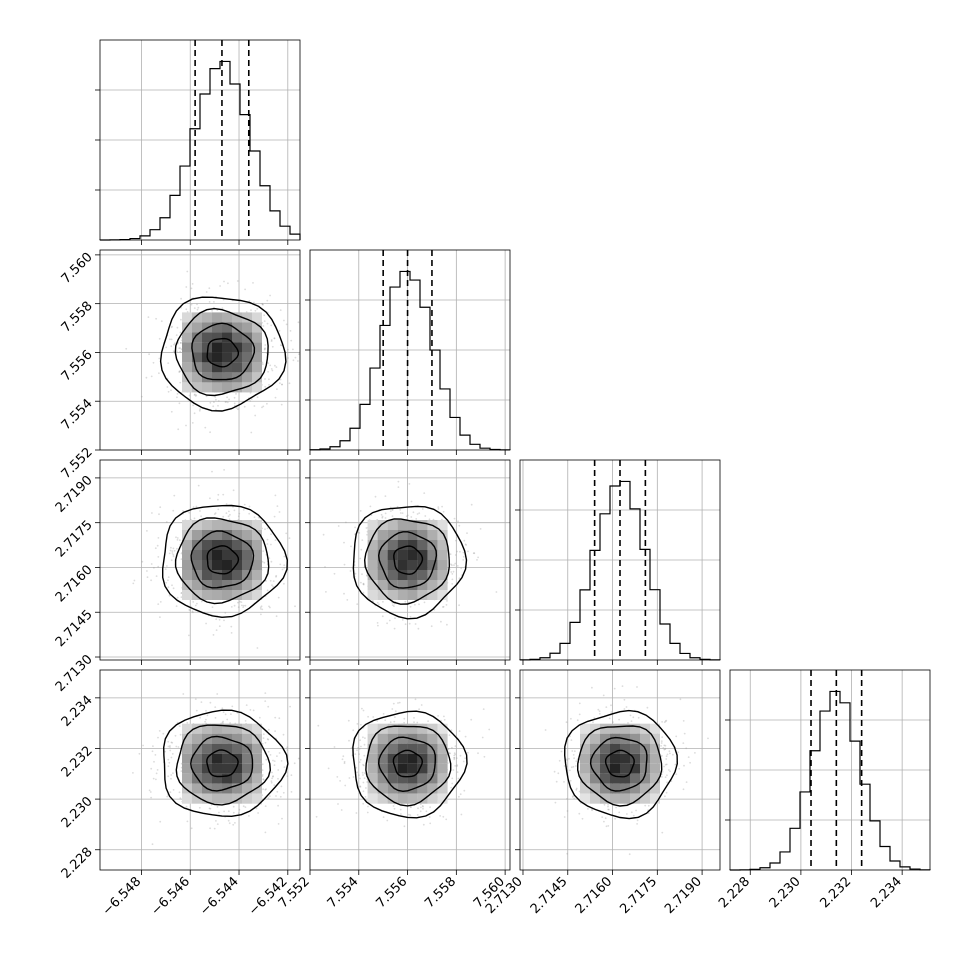 The height and width of the screenshot is (970, 970). I want to click on y-tick-label: 2.7130, so click(74, 673).